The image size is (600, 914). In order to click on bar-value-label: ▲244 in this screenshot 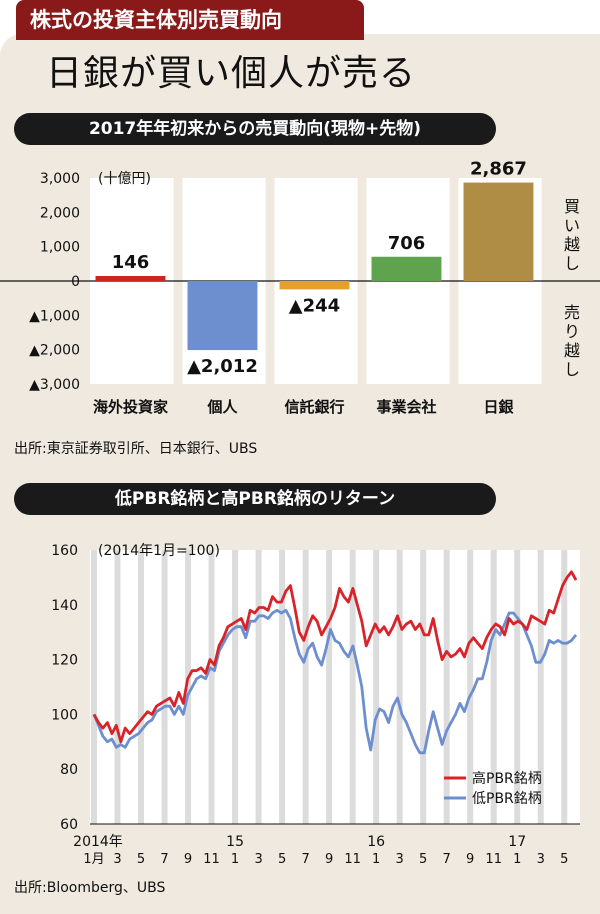, I will do `click(314, 305)`.